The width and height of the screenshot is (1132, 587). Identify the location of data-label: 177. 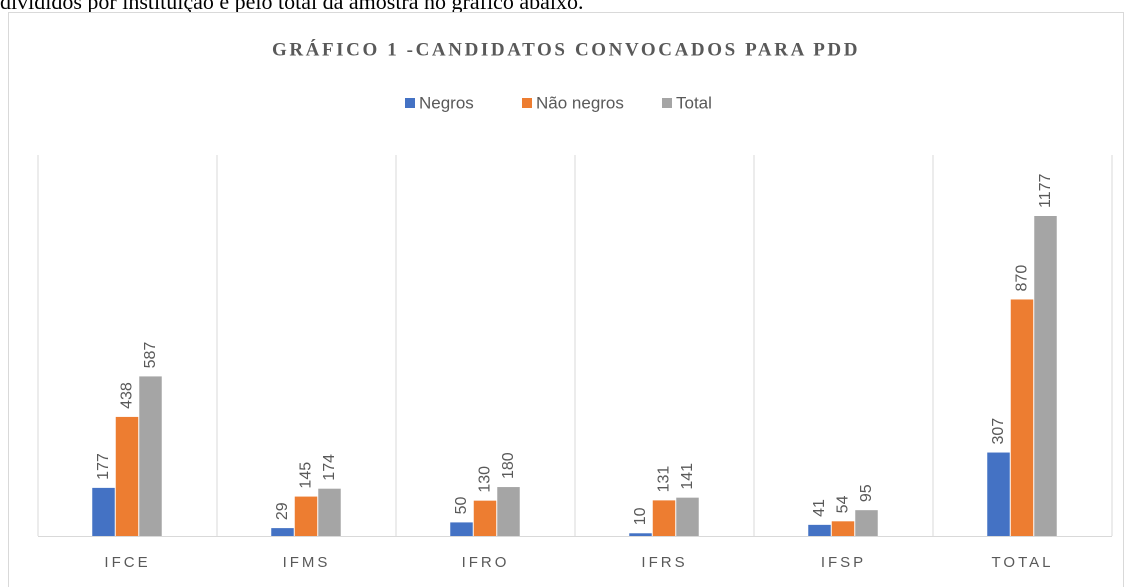
(103, 466).